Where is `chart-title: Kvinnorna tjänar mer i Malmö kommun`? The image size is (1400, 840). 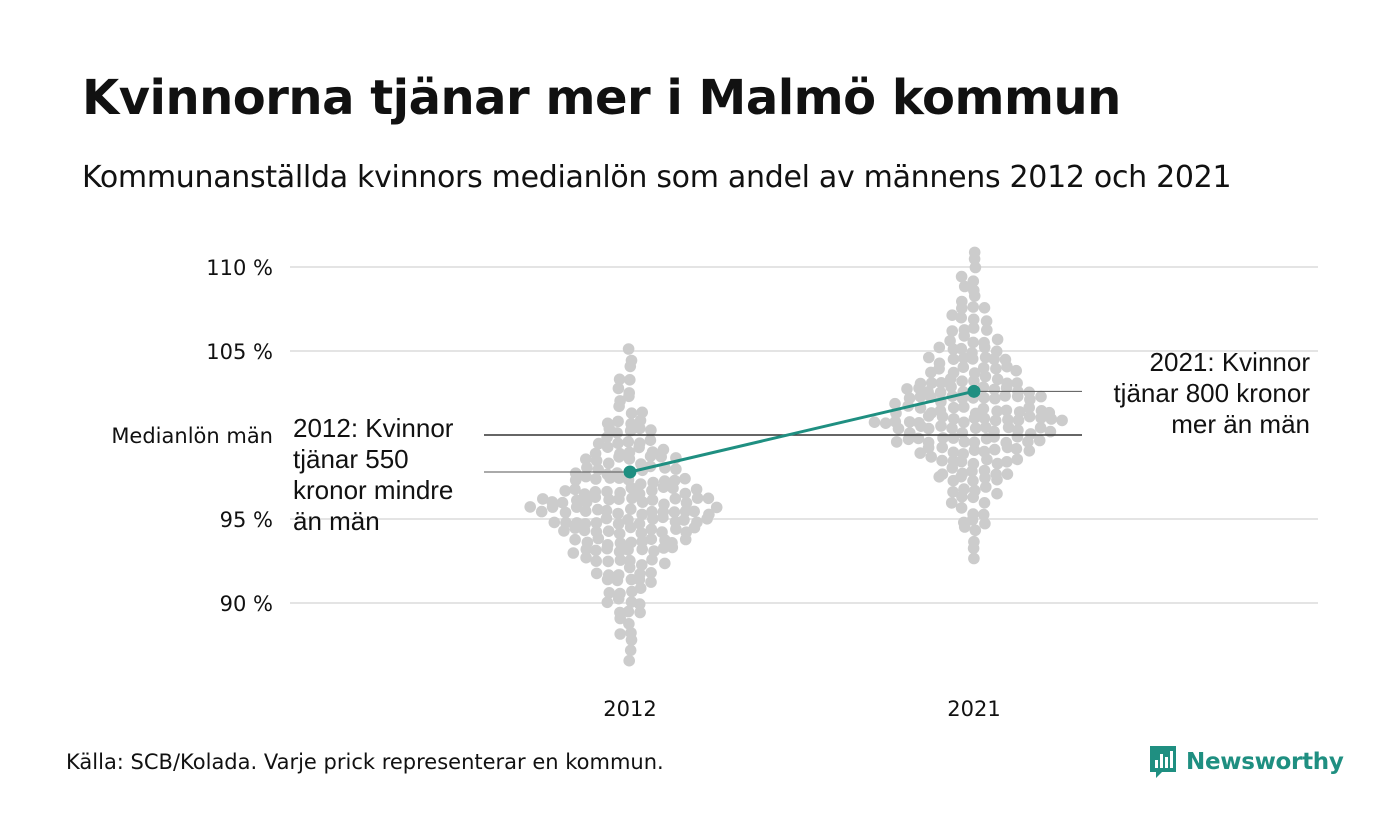 chart-title: Kvinnorna tjänar mer i Malmö kommun is located at coordinates (601, 98).